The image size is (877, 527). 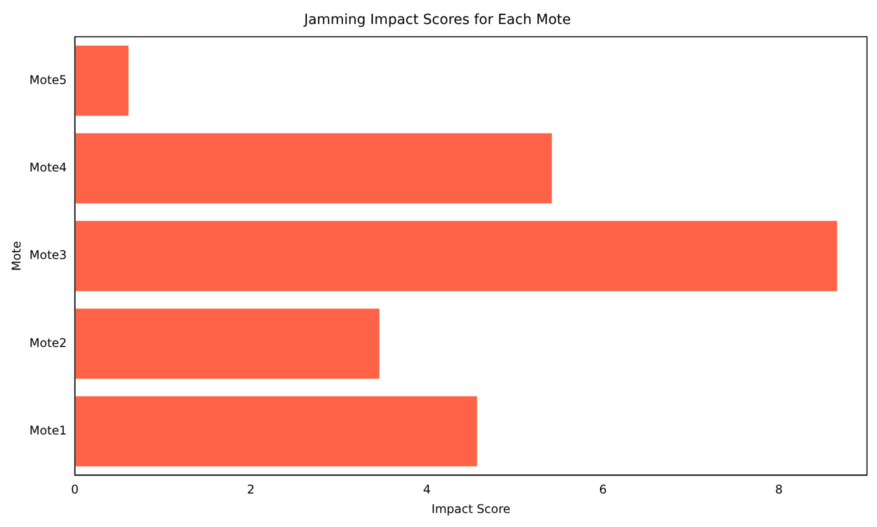 I want to click on y-axis-title: Mote, so click(x=16, y=256).